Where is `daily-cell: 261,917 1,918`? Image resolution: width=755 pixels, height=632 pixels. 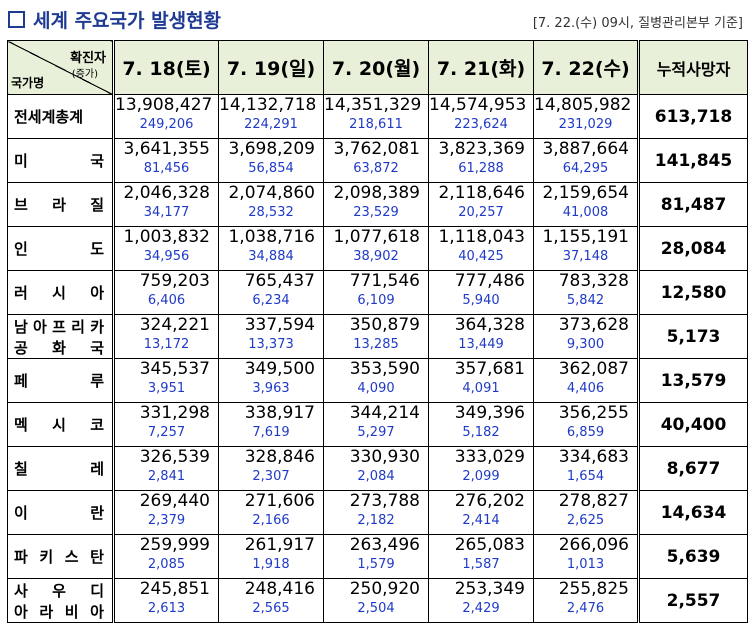 daily-cell: 261,917 1,918 is located at coordinates (271, 556).